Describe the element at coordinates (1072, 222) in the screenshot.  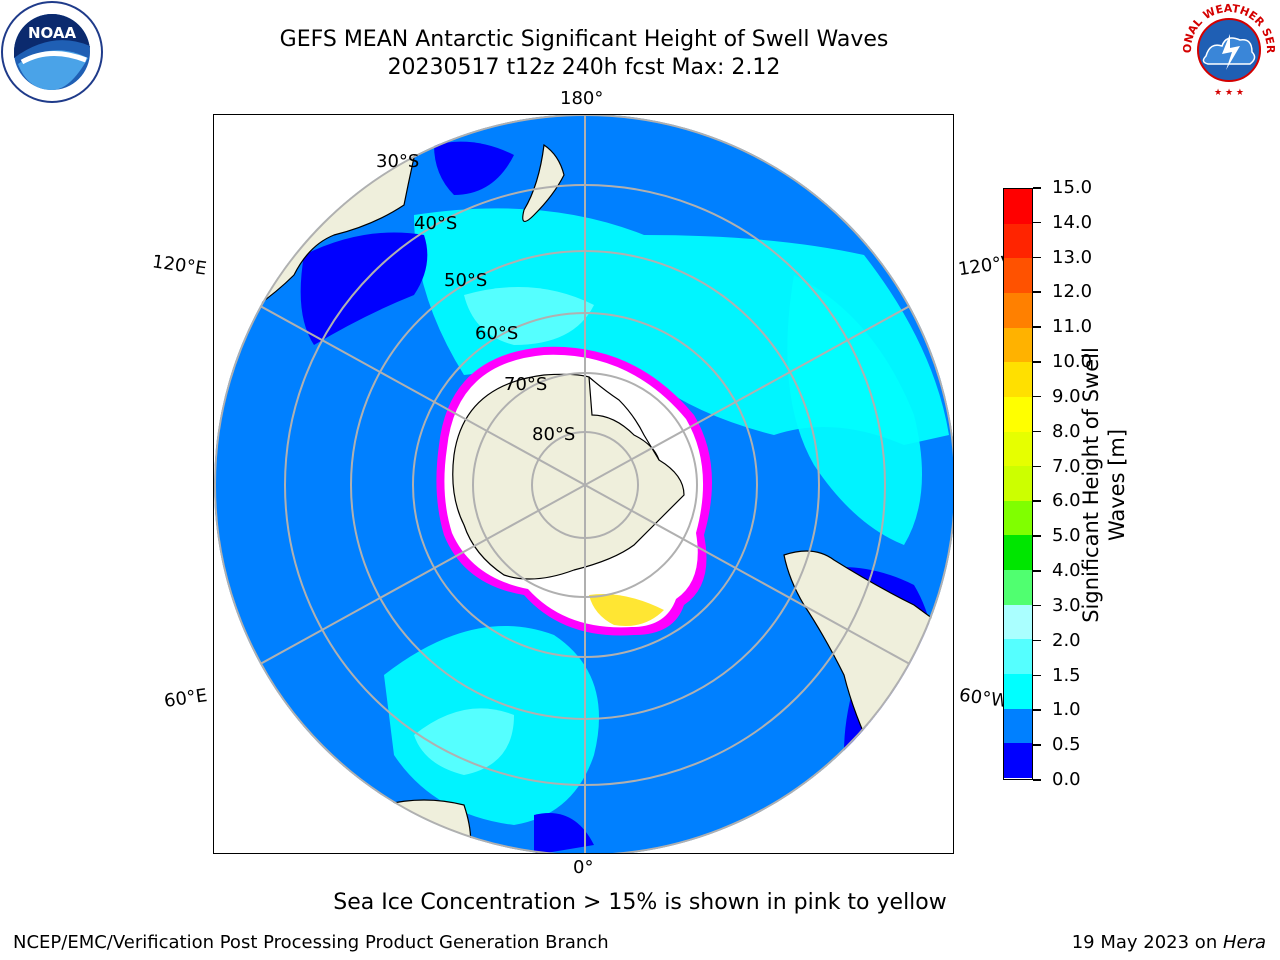
I see `colorbar-tick-label: 14.0` at that location.